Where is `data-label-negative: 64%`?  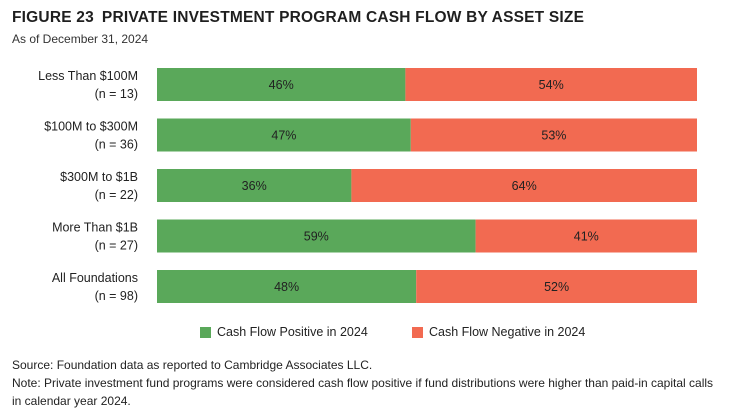 data-label-negative: 64% is located at coordinates (524, 186).